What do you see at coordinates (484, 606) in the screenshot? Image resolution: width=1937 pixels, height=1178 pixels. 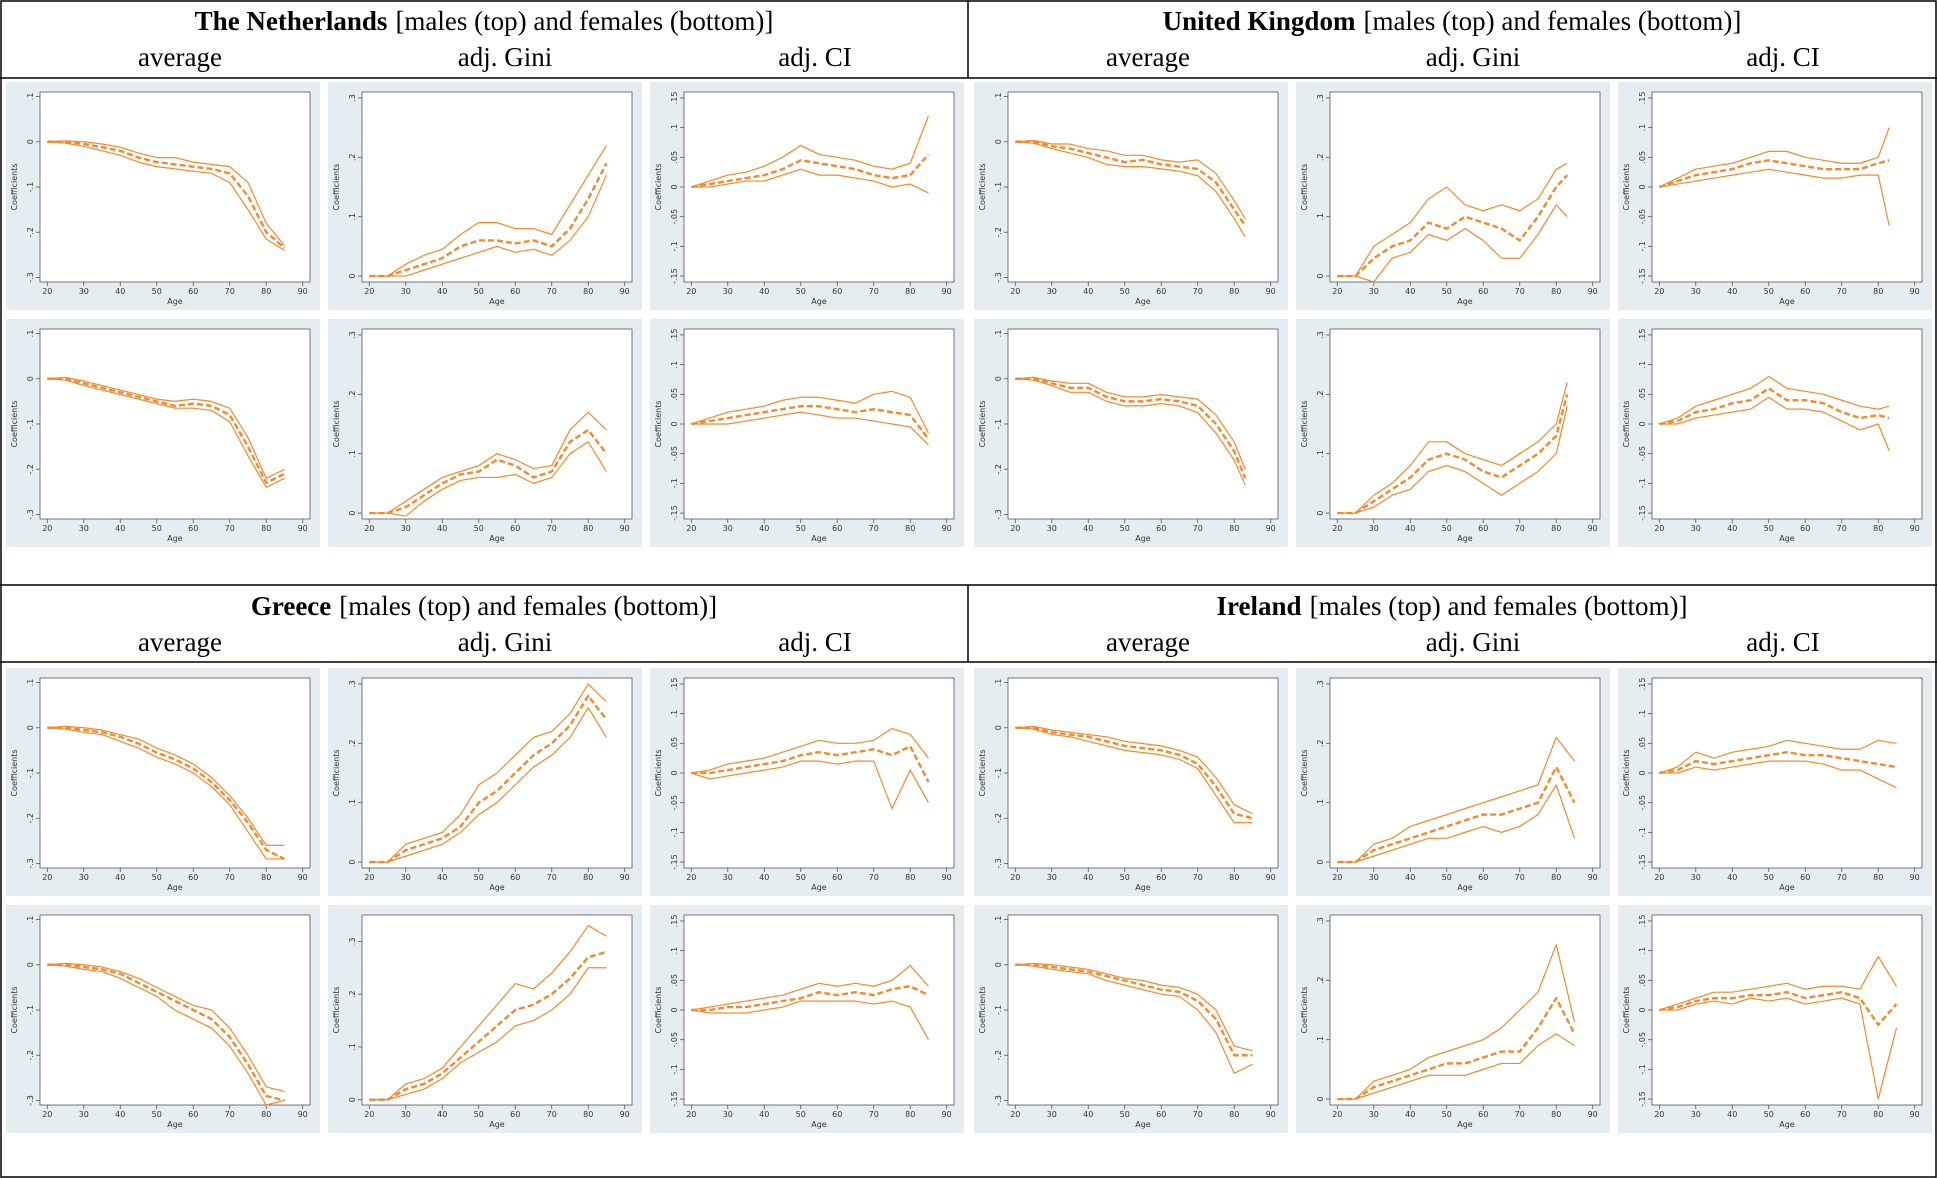 I see `panel-title: Greece [males (top) and females (bottom)]` at bounding box center [484, 606].